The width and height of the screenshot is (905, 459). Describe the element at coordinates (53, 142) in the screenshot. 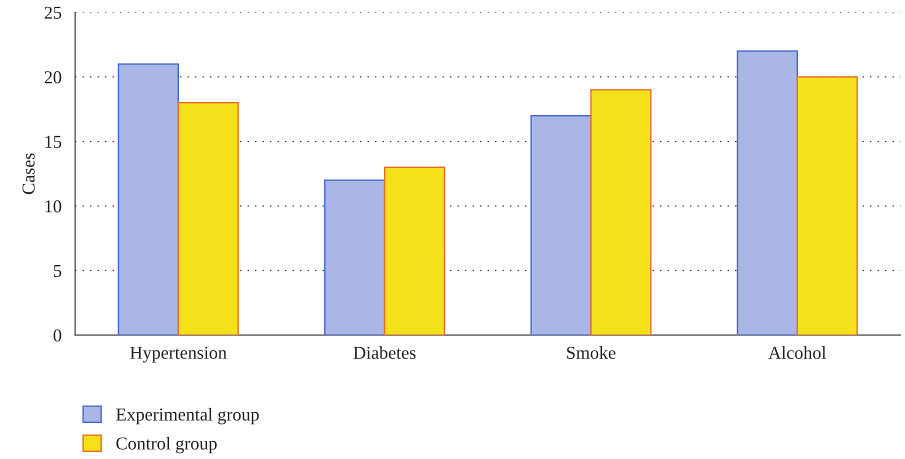

I see `y-tick-label: 15` at that location.